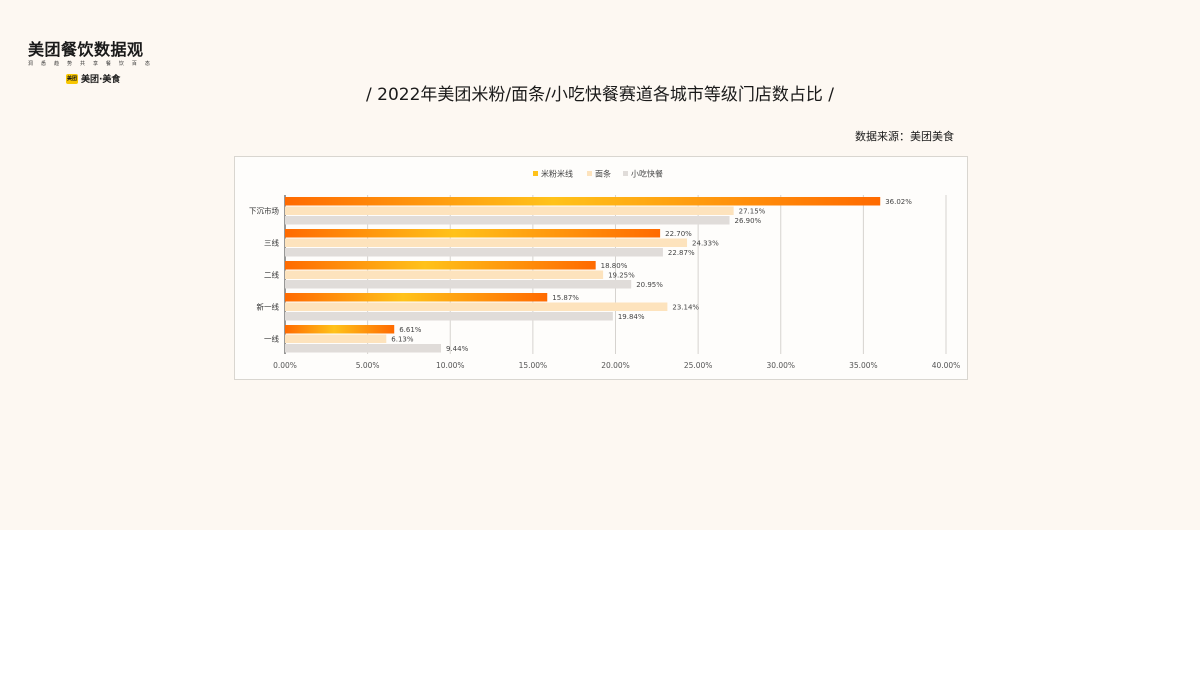 The image size is (1200, 675). Describe the element at coordinates (647, 174) in the screenshot. I see `legend-entry: 小吃快餐` at that location.